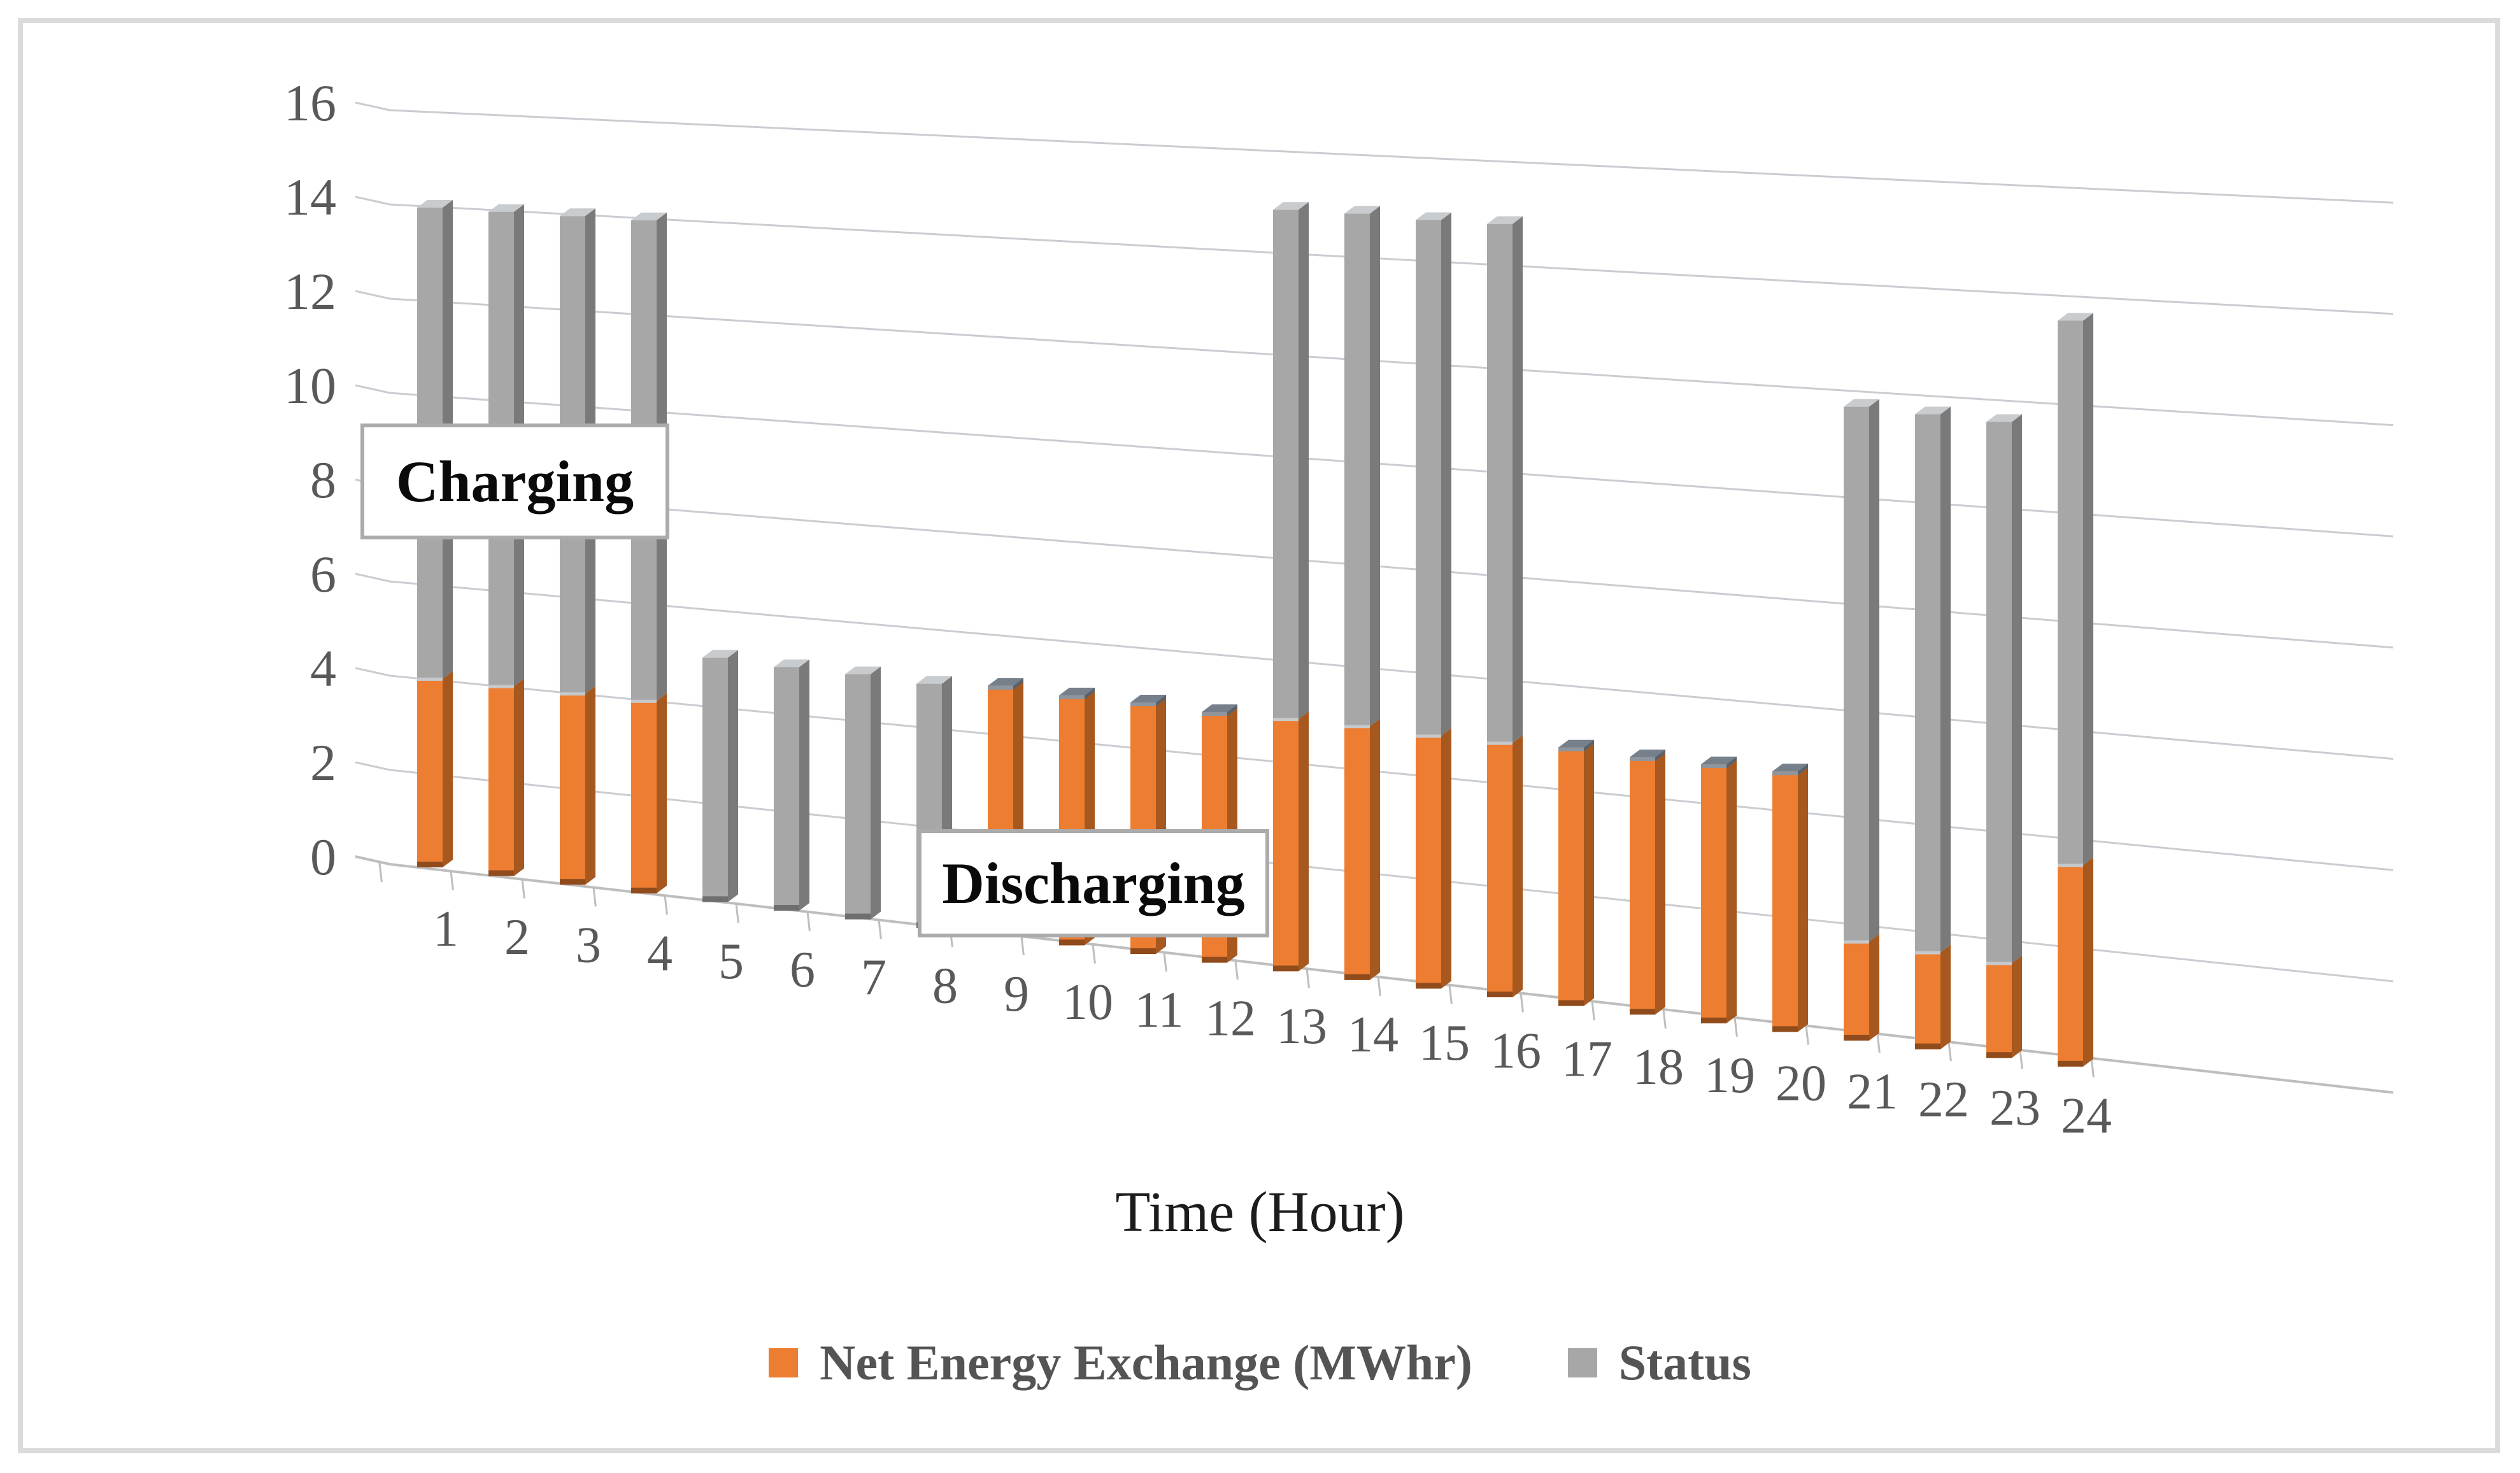 This screenshot has width=2520, height=1473. Describe the element at coordinates (1444, 1043) in the screenshot. I see `x-tick-label-15: 15` at that location.